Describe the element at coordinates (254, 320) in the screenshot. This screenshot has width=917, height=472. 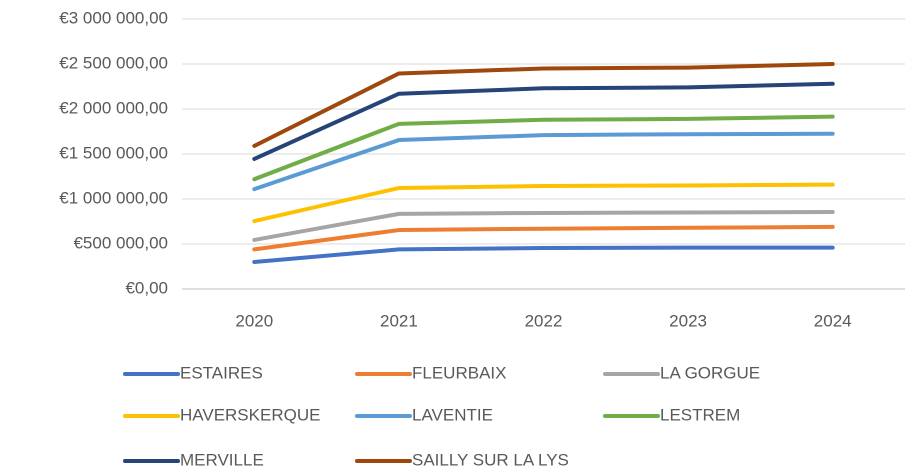
I see `x-tick-label: 2020` at that location.